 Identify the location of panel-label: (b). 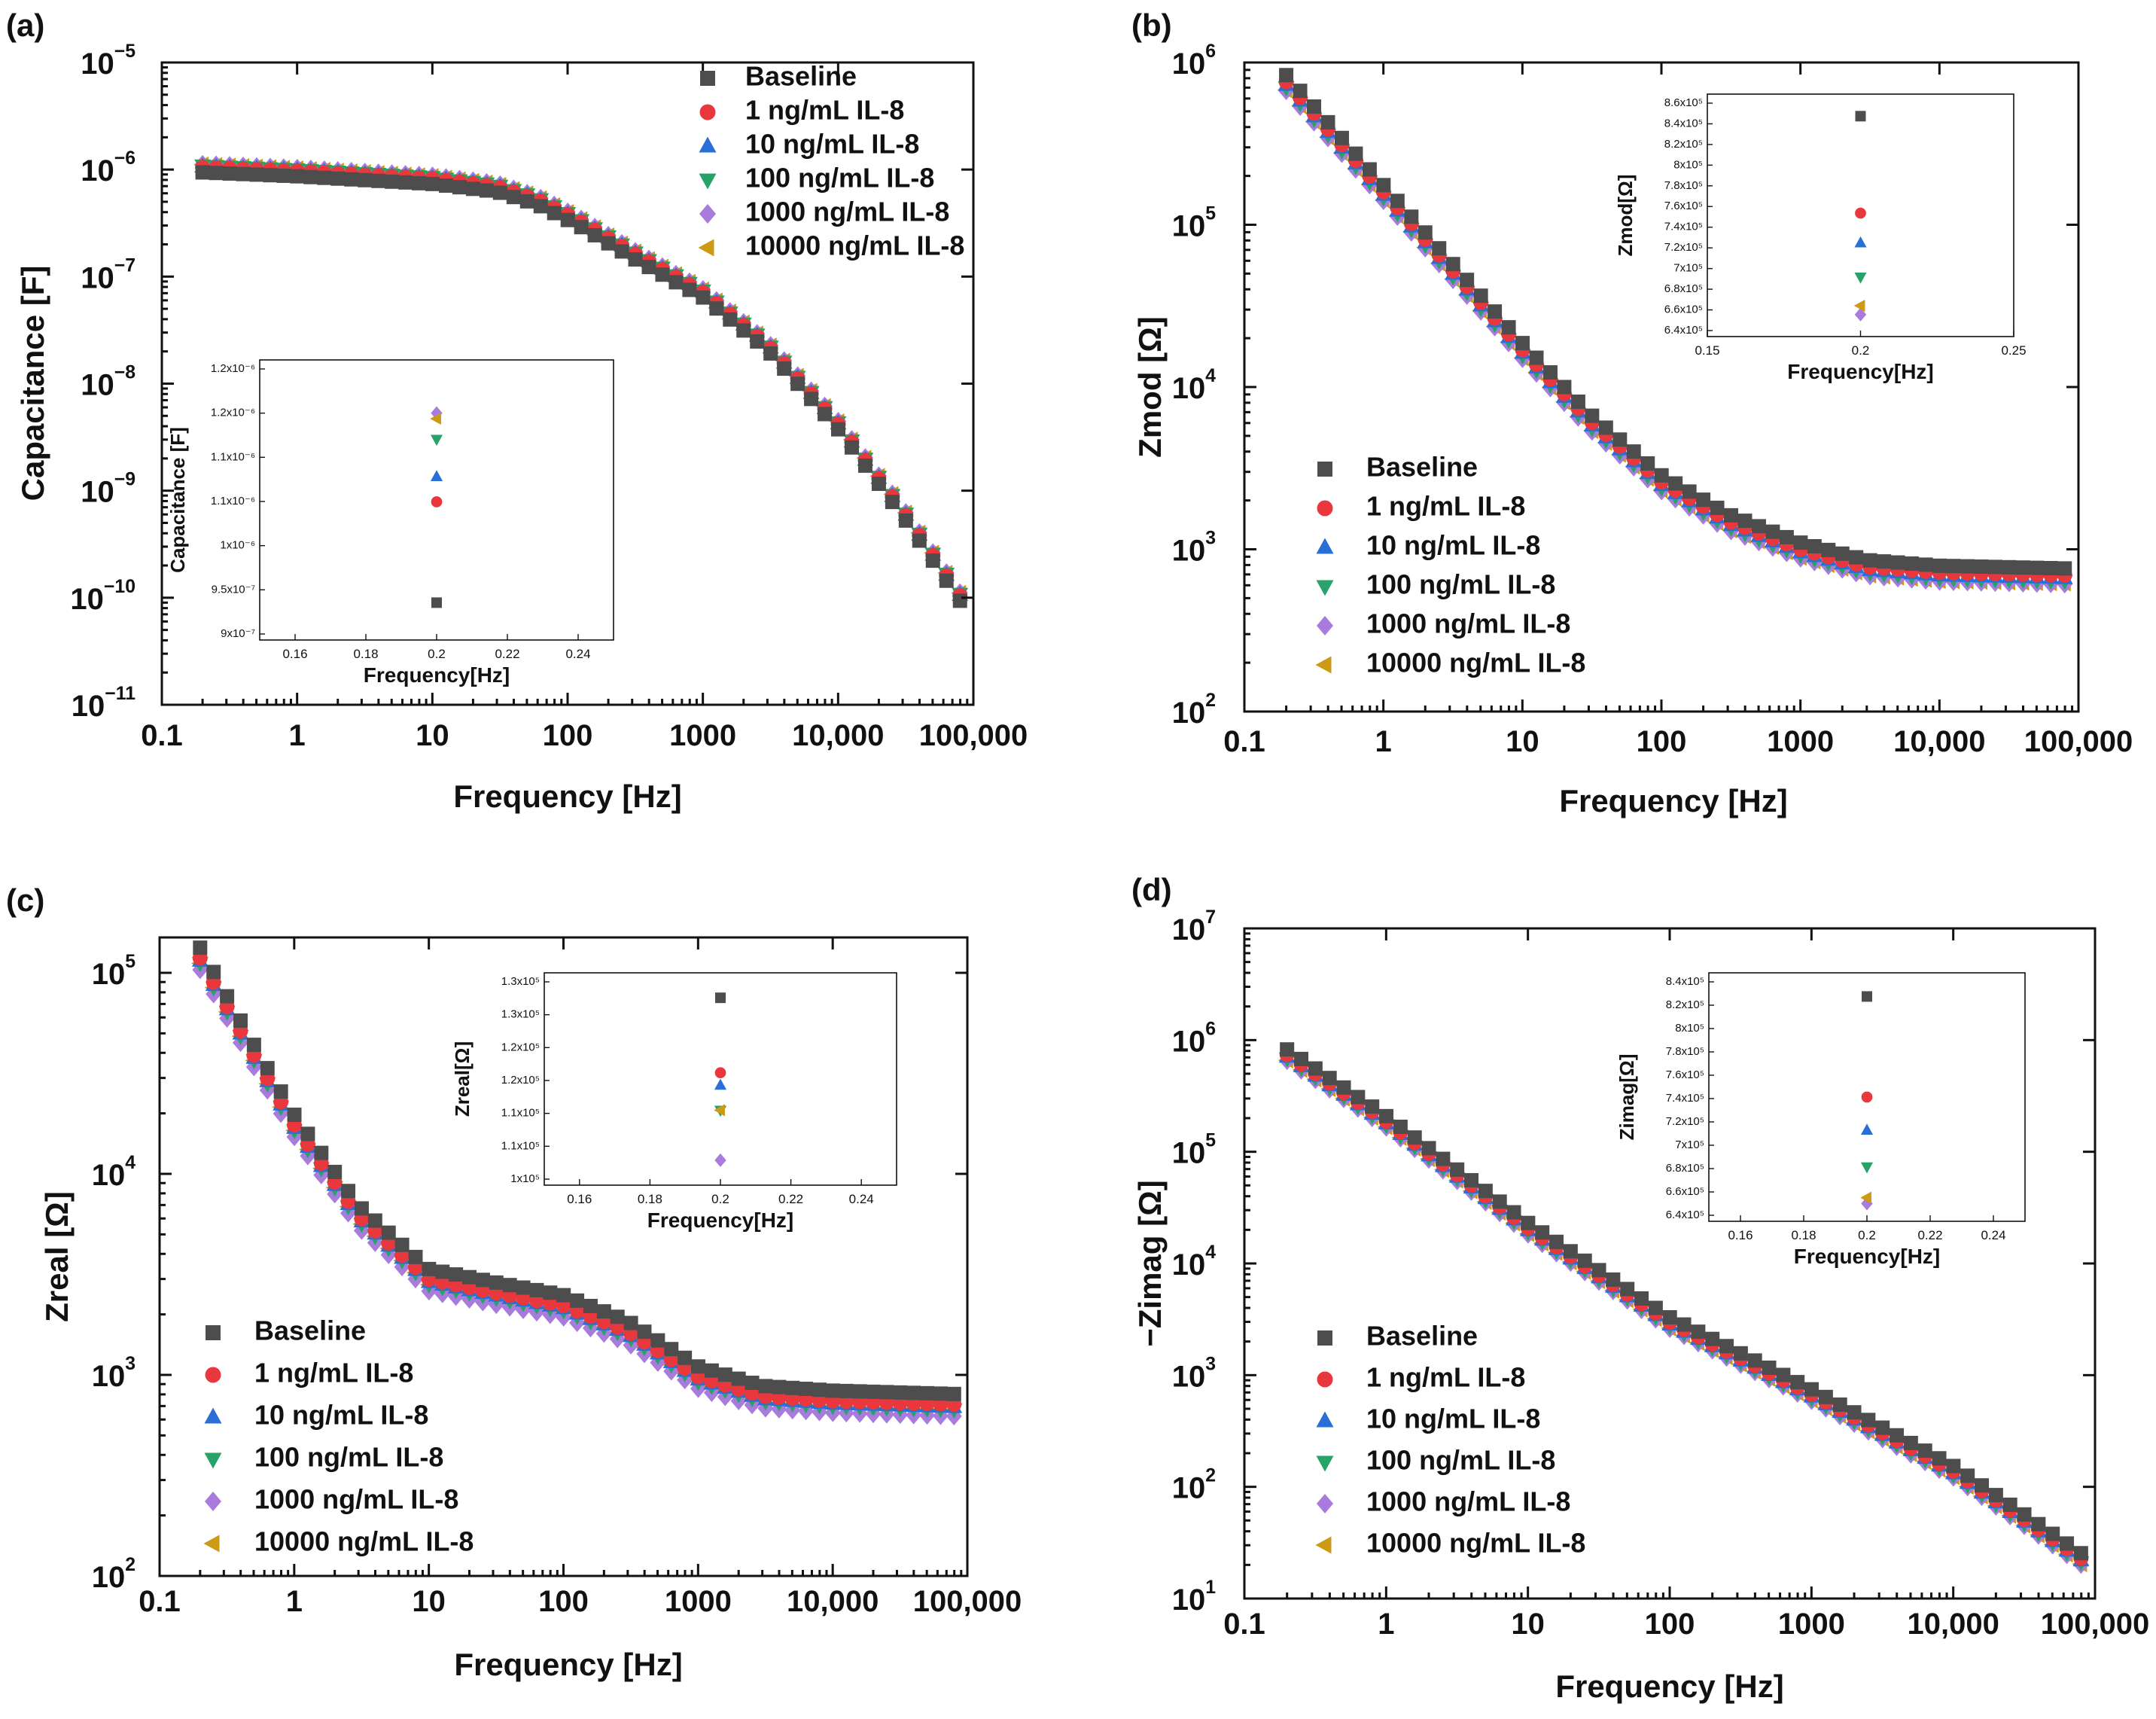
(1152, 25).